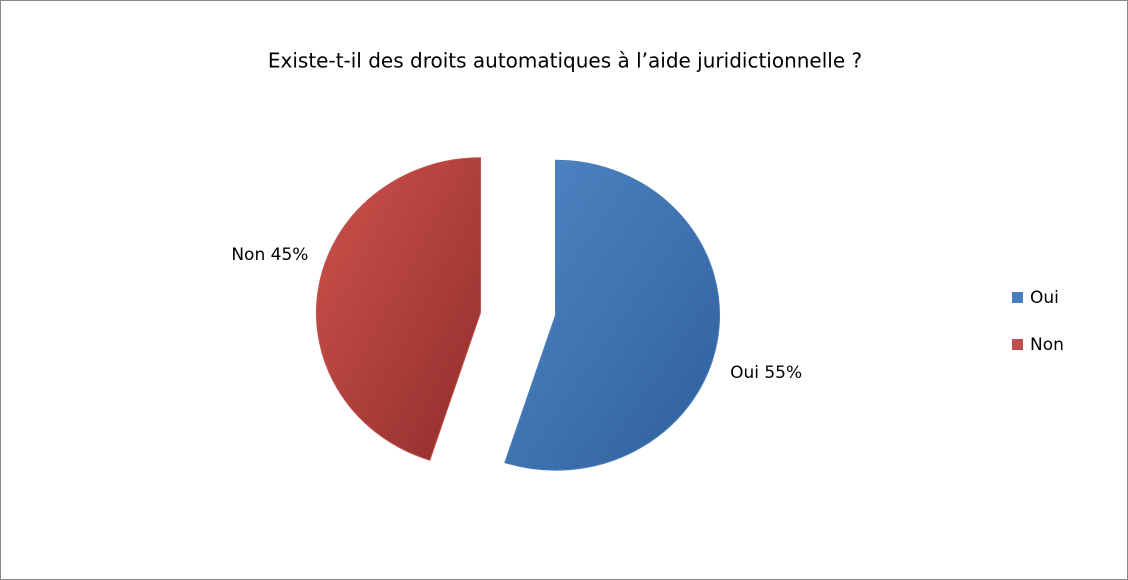 This screenshot has width=1128, height=580. Describe the element at coordinates (1047, 345) in the screenshot. I see `legend-label: Non` at that location.